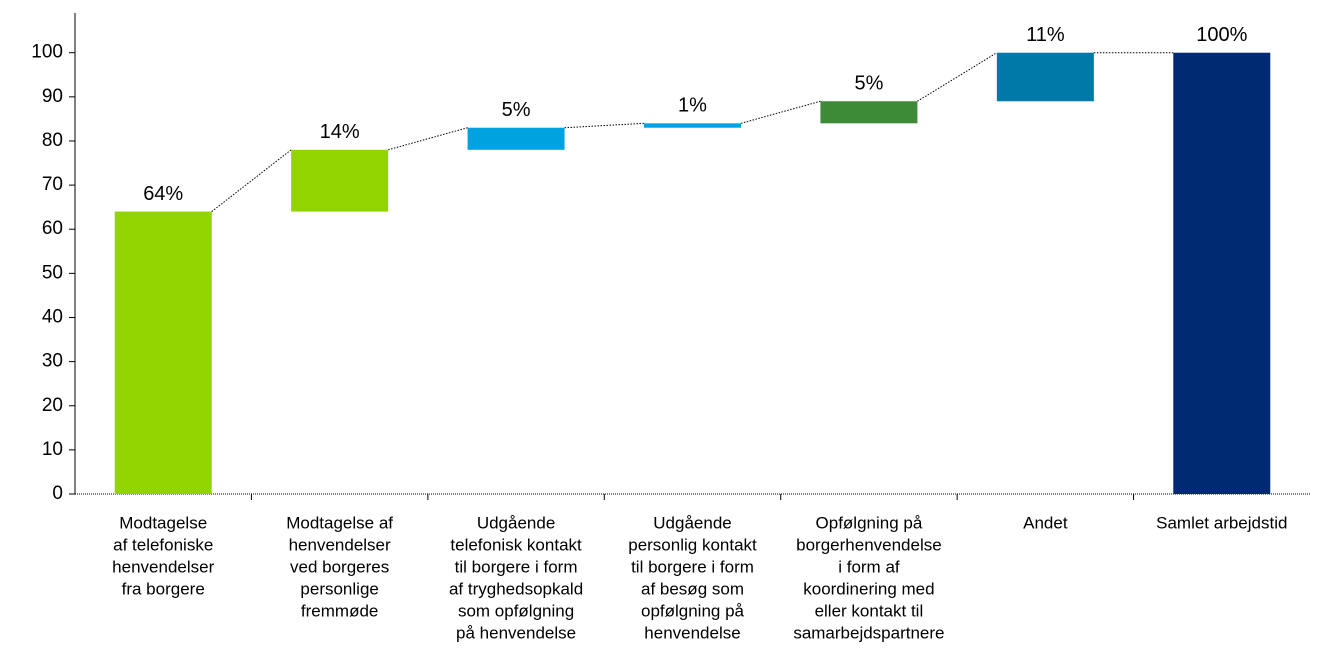  What do you see at coordinates (339, 522) in the screenshot?
I see `x-tick-label: Modtagelse af` at bounding box center [339, 522].